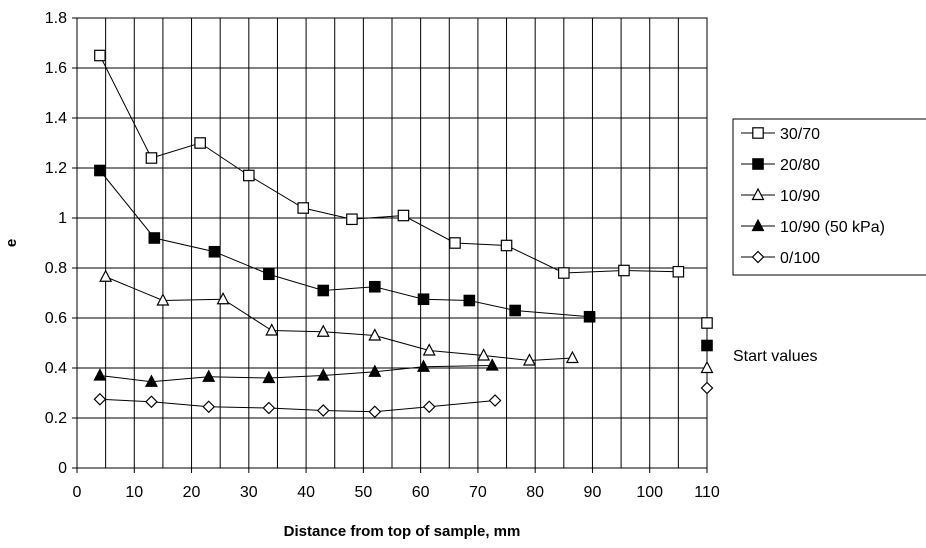 The width and height of the screenshot is (926, 548). I want to click on x-tick-label: 30, so click(249, 492).